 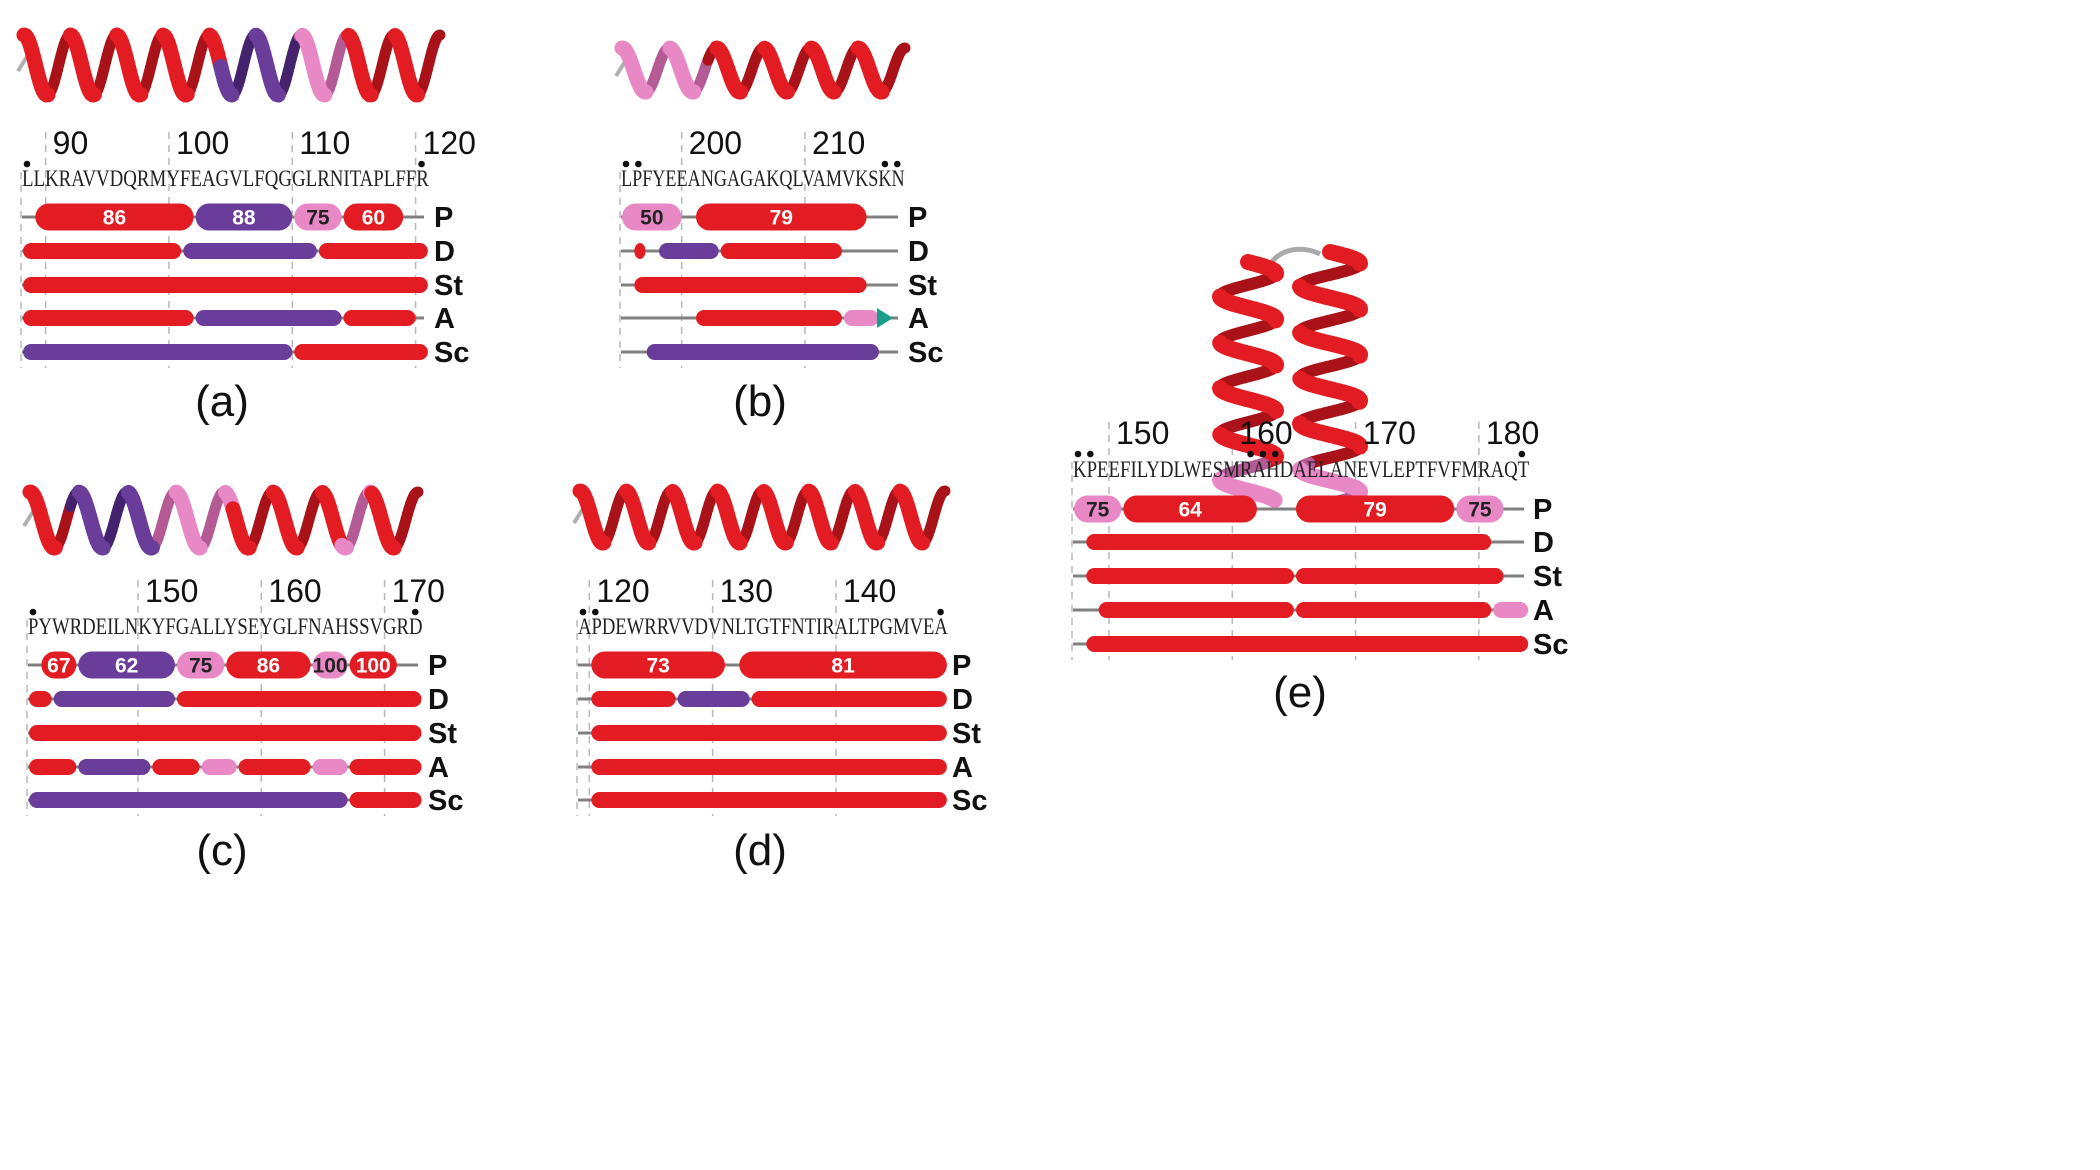 I want to click on panel-c-track-A-segment-purple, so click(x=114, y=767).